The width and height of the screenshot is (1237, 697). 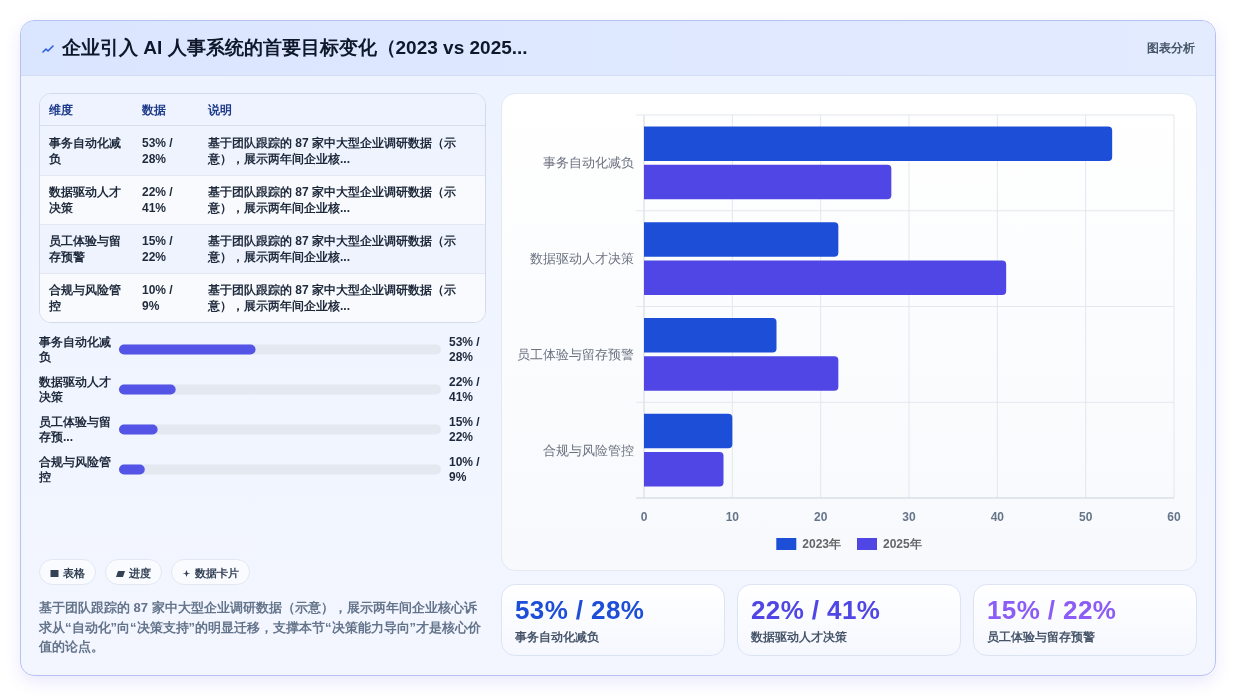 What do you see at coordinates (154, 109) in the screenshot?
I see `text: 数据` at bounding box center [154, 109].